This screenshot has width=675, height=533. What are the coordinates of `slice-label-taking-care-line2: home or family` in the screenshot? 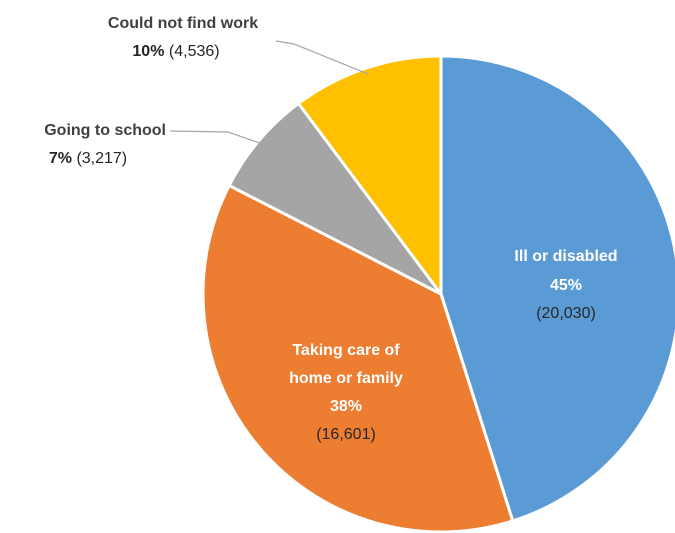 It's located at (346, 378).